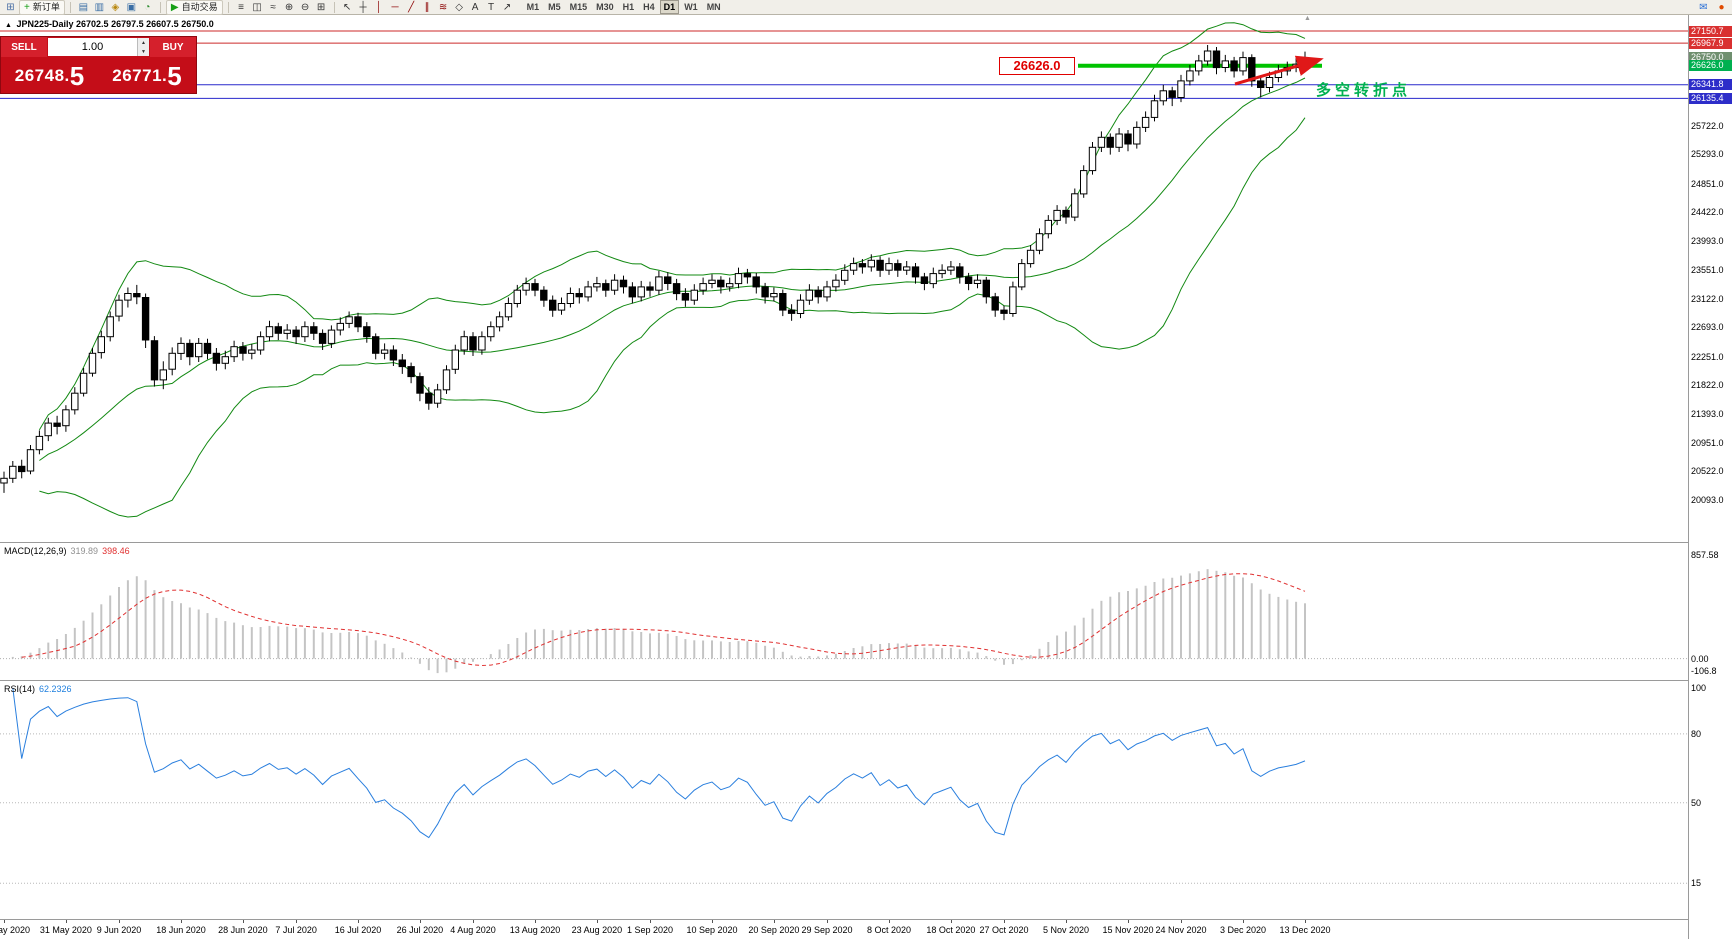  Describe the element at coordinates (395, 7) in the screenshot. I see `horizontal-line-icon: ─` at that location.